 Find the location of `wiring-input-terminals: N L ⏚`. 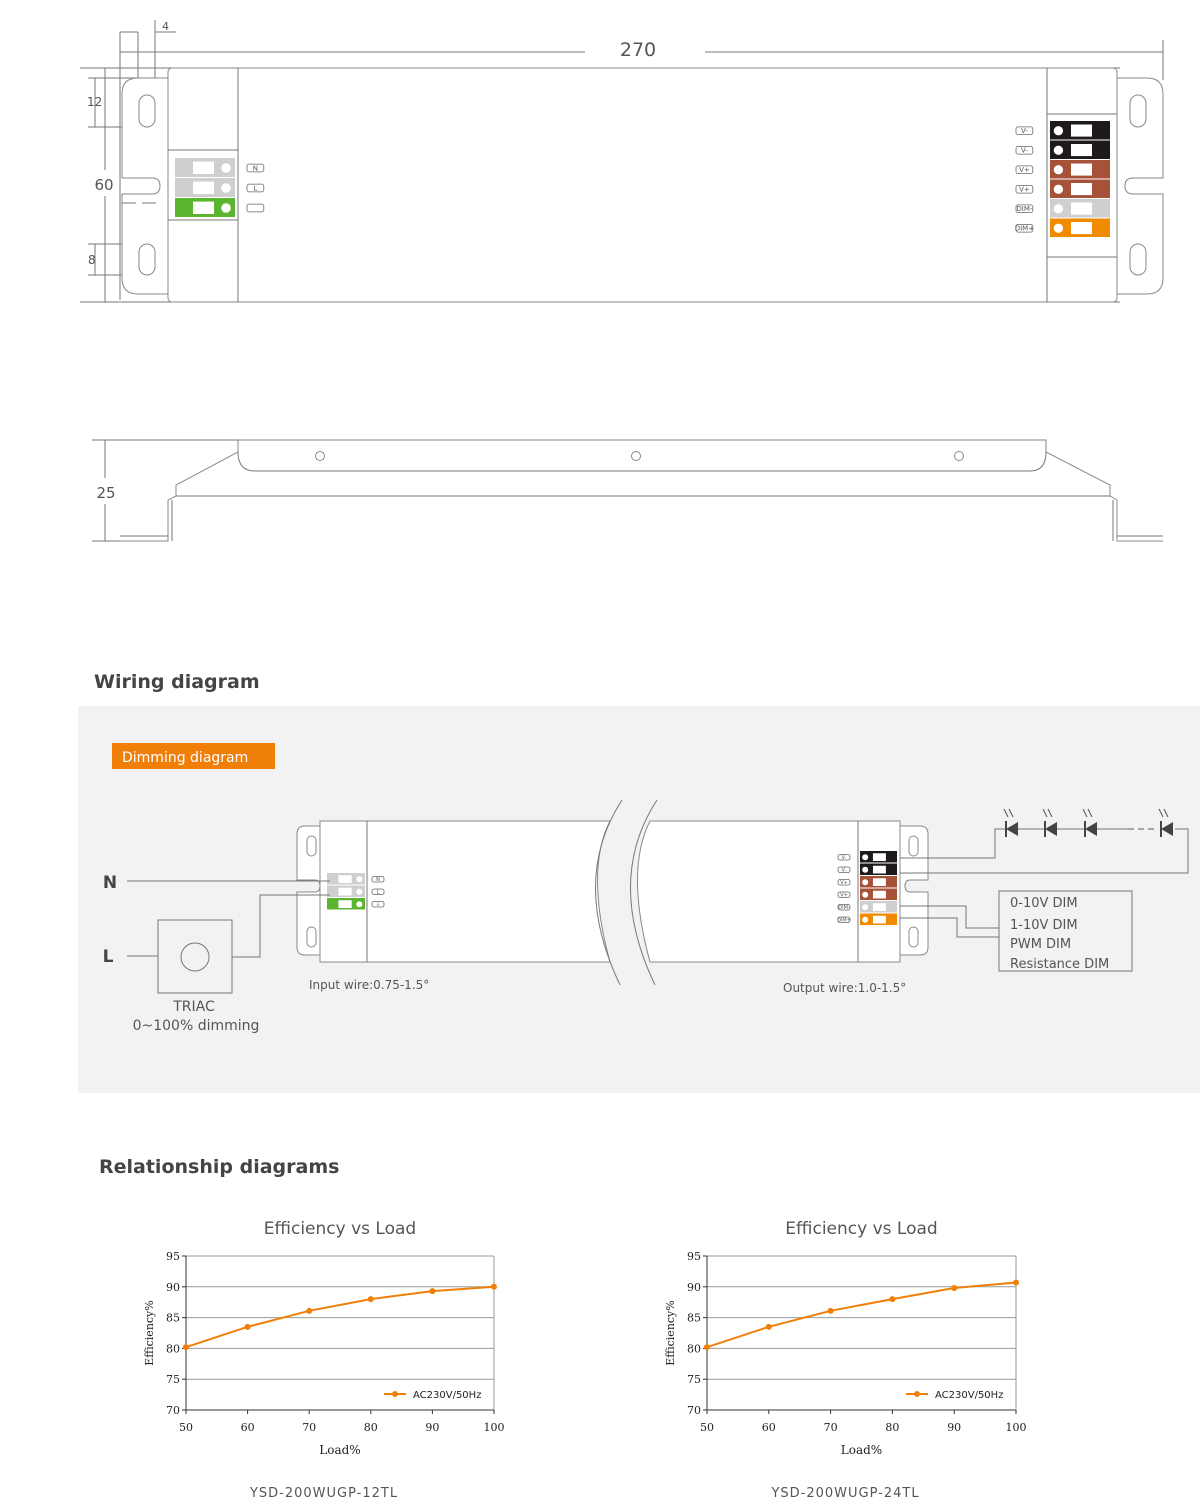

wiring-input-terminals: N L ⏚ is located at coordinates (356, 891).